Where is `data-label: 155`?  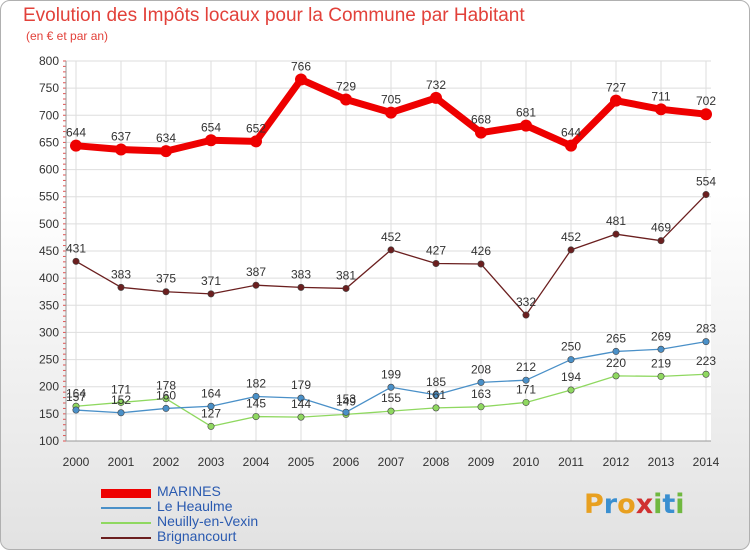 data-label: 155 is located at coordinates (391, 398).